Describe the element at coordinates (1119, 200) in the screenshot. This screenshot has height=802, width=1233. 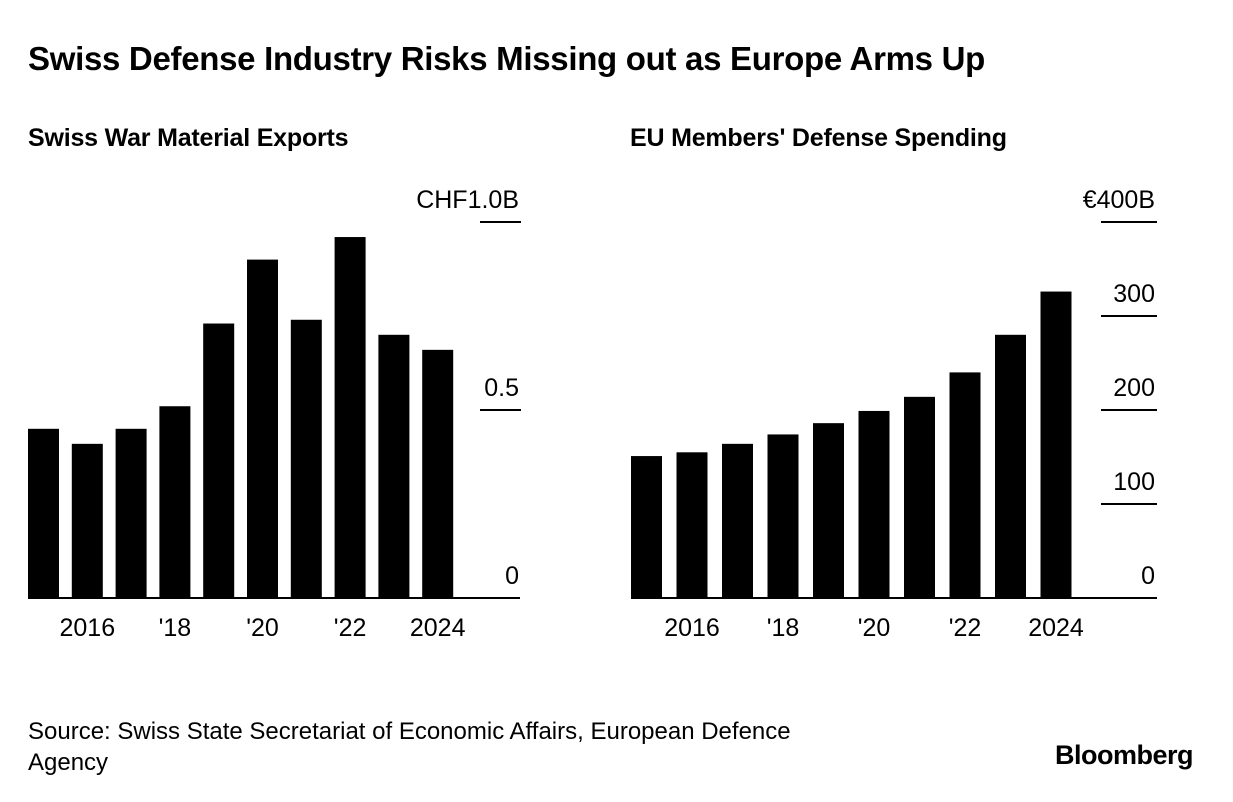
I see `y-tick-label: €400B` at that location.